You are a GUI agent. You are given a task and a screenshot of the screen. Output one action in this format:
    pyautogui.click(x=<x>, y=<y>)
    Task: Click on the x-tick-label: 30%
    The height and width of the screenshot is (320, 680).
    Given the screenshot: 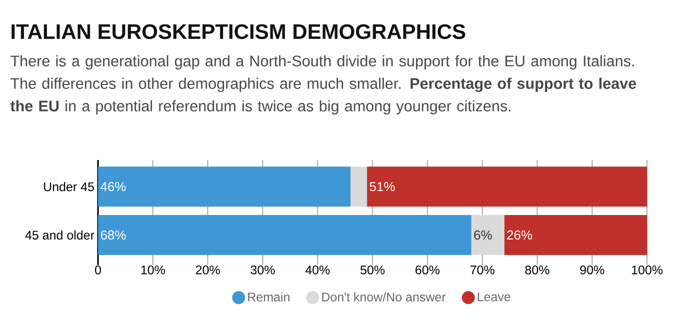 What is the action you would take?
    pyautogui.click(x=262, y=270)
    